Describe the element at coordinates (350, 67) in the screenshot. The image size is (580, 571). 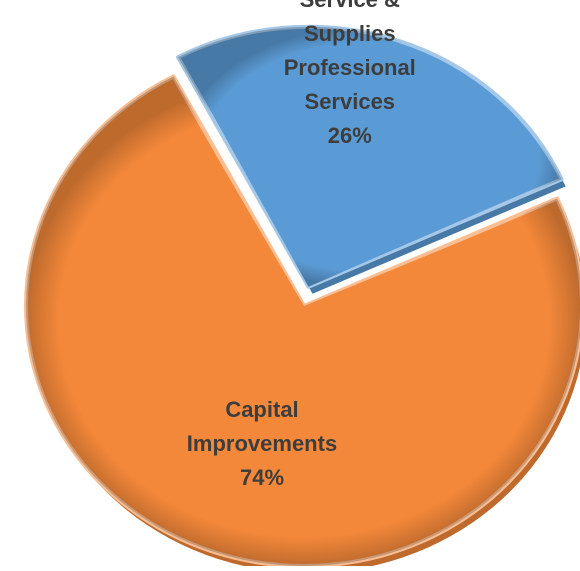
I see `pie-slice-label-1-line-3: Professional` at that location.